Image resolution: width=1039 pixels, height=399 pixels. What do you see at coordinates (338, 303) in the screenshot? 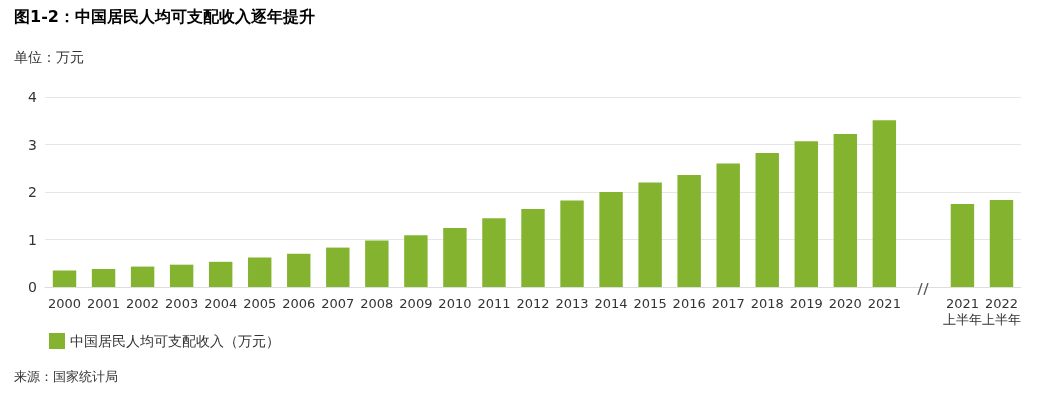
I see `x-tick-label: 2007` at bounding box center [338, 303].